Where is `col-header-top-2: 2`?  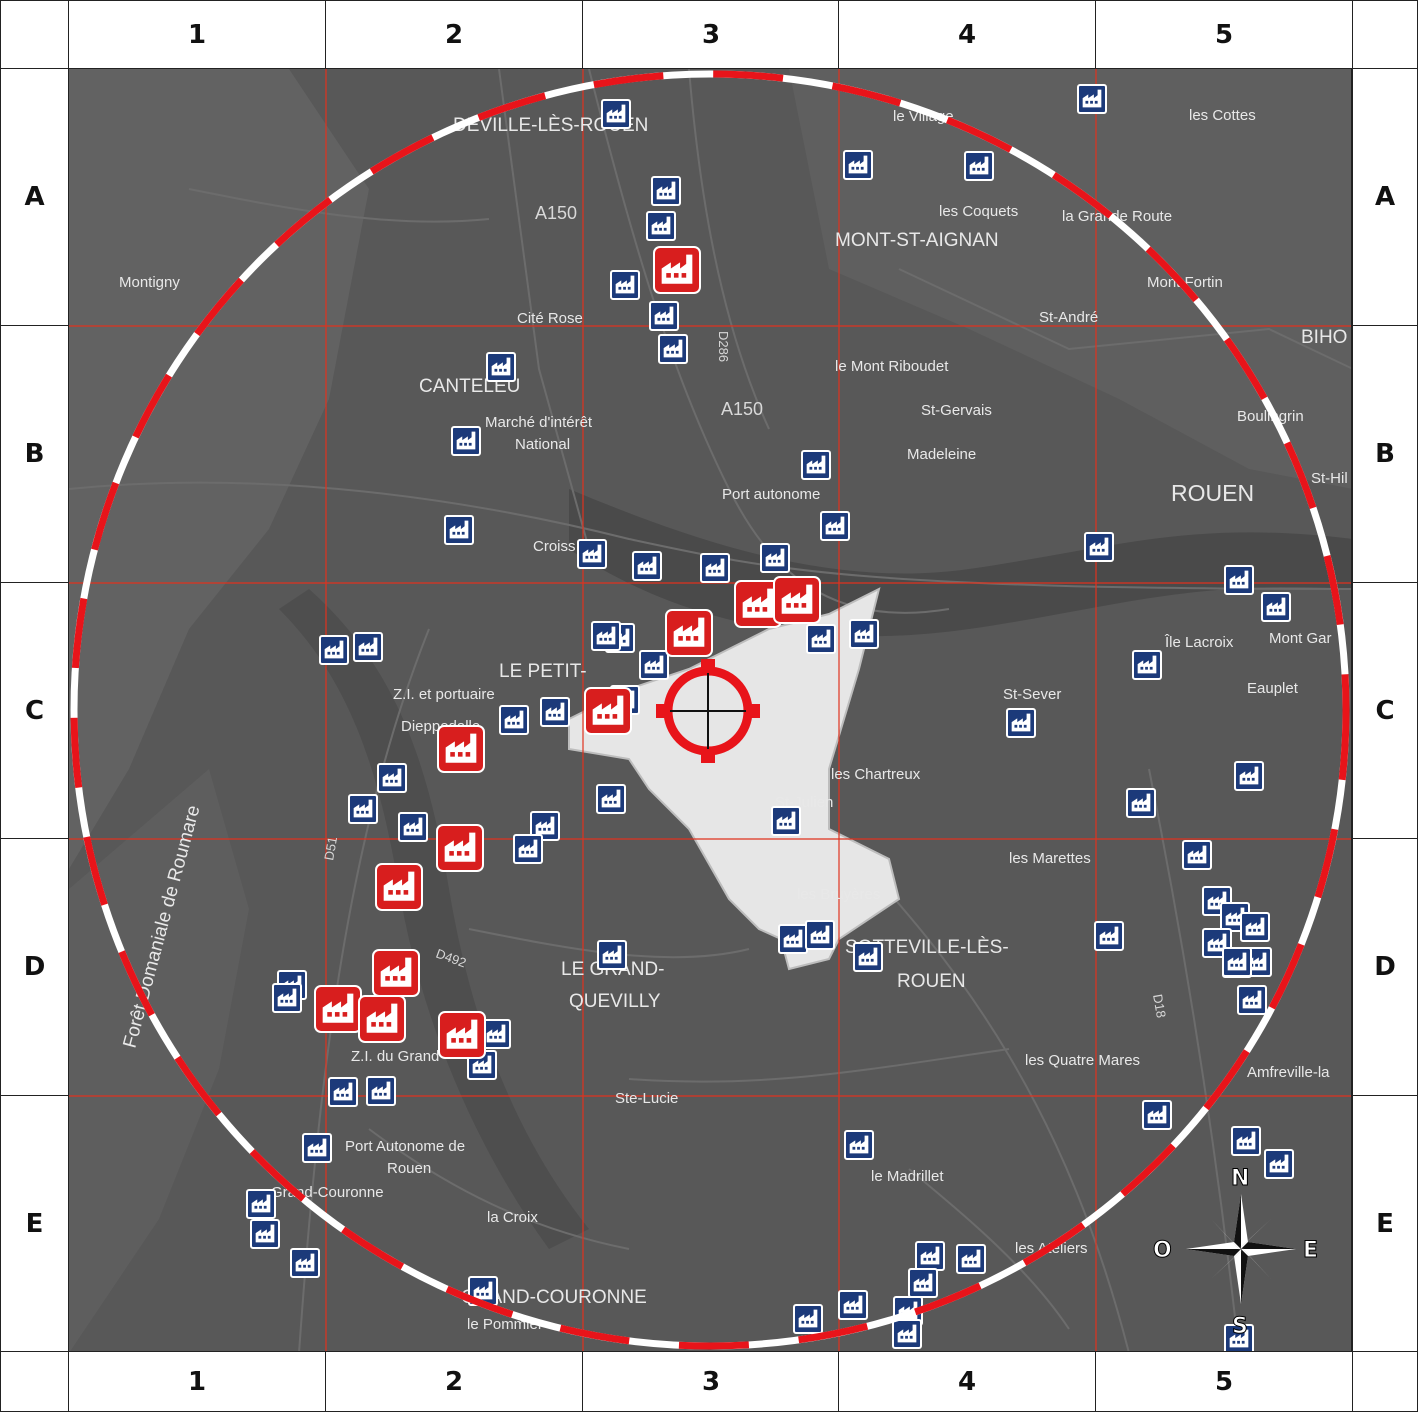 col-header-top-2: 2 is located at coordinates (454, 34).